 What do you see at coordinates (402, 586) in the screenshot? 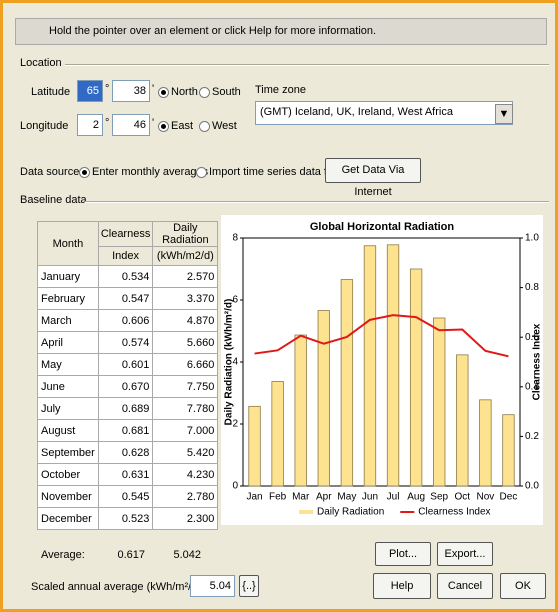
I see `help-button: Help` at bounding box center [402, 586].